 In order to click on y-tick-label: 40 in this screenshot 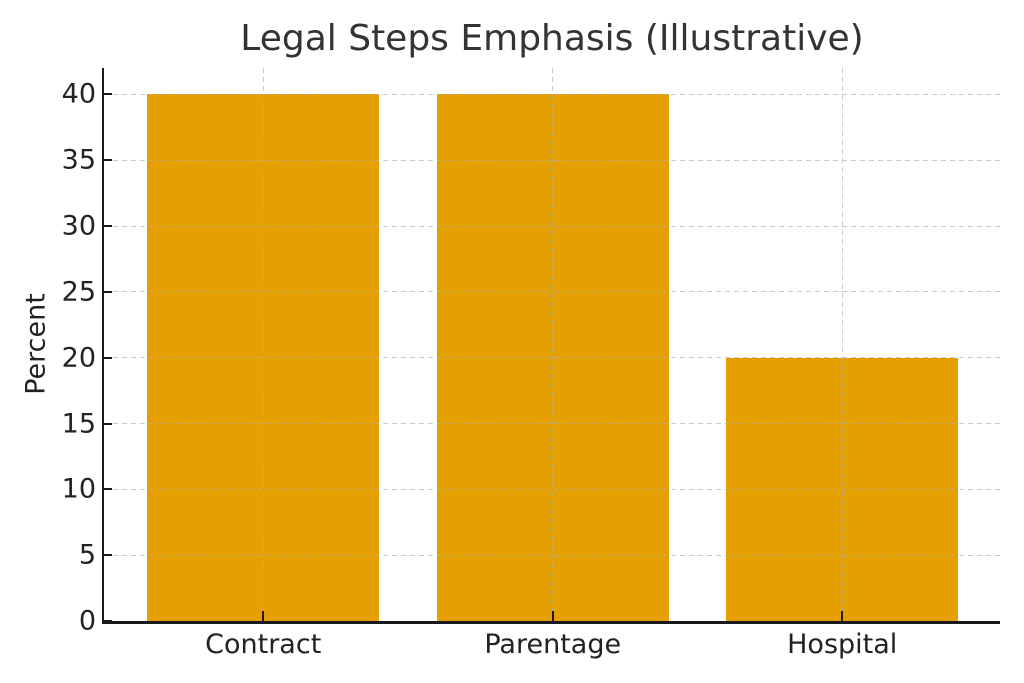, I will do `click(78, 94)`.